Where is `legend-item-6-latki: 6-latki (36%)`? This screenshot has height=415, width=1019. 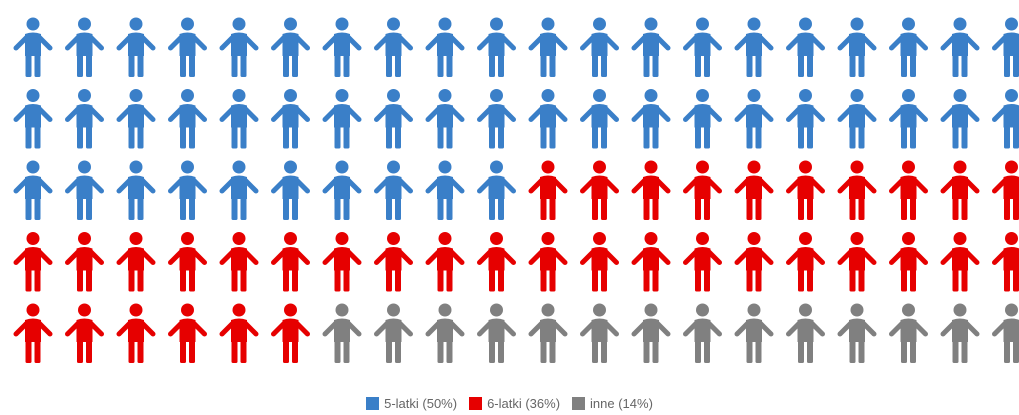
legend-item-6-latki: 6-latki (36%) is located at coordinates (514, 403).